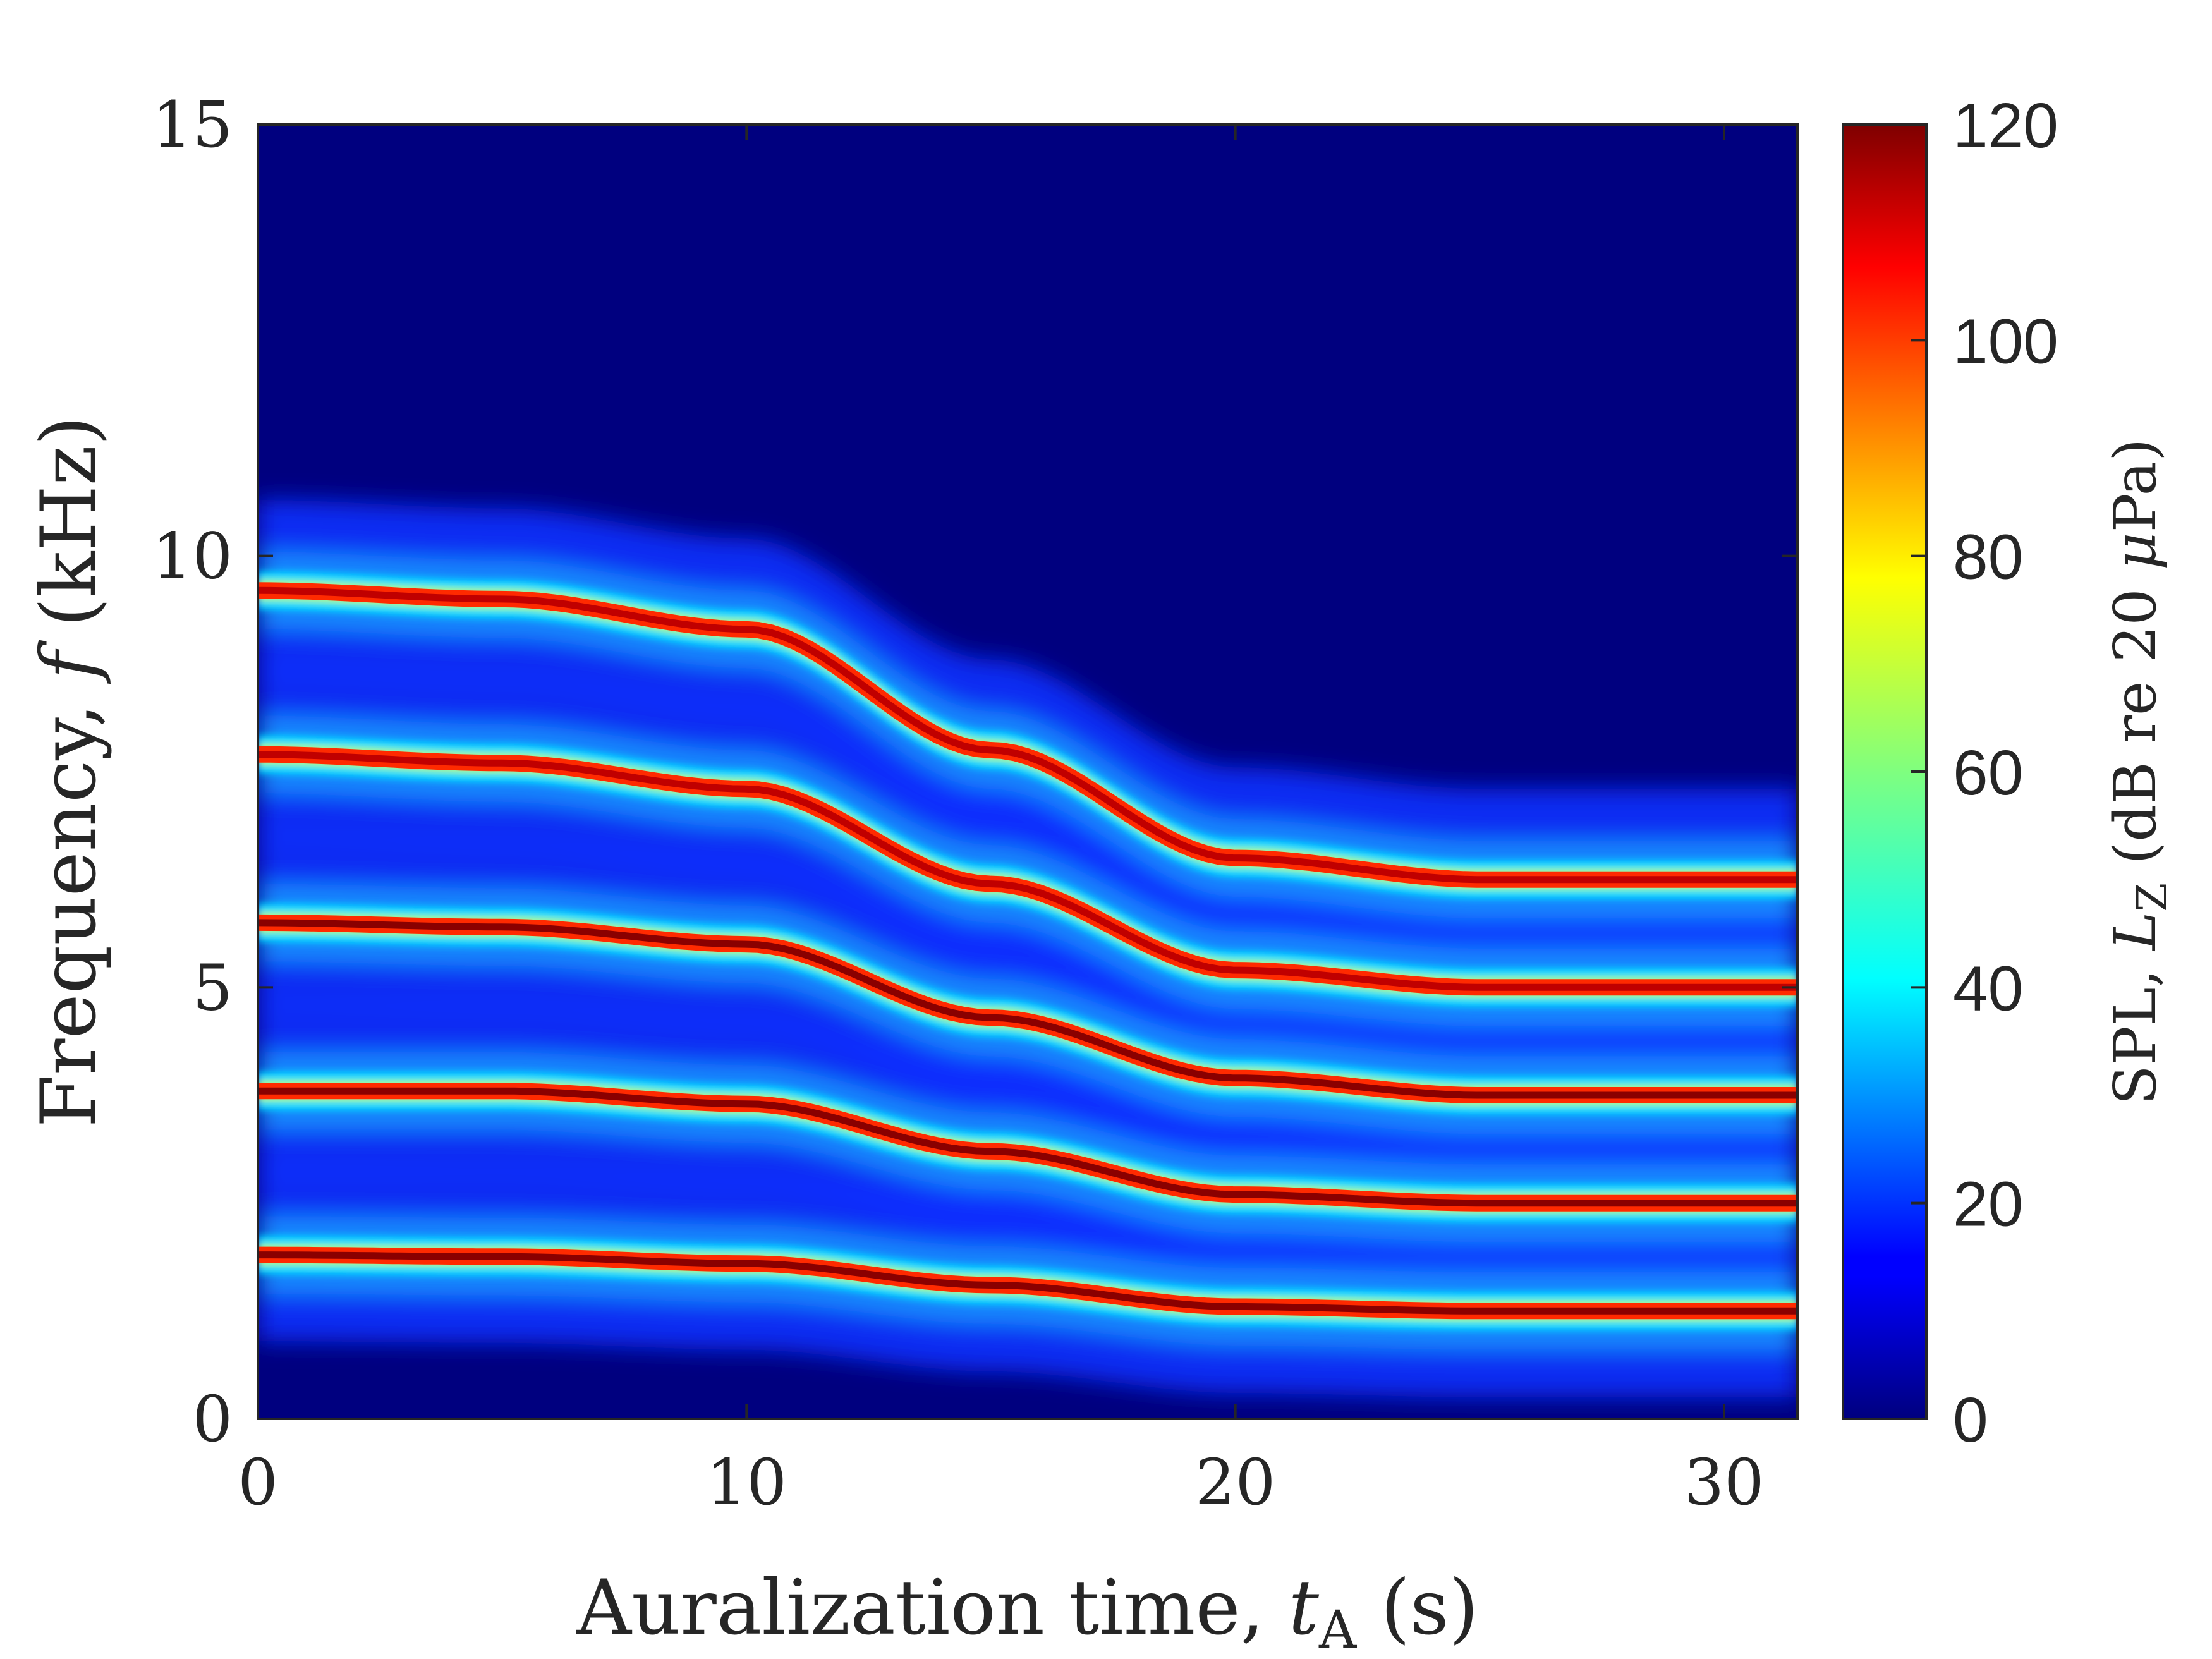 The width and height of the screenshot is (2212, 1659). What do you see at coordinates (212, 987) in the screenshot?
I see `y-tick-label: 5` at bounding box center [212, 987].